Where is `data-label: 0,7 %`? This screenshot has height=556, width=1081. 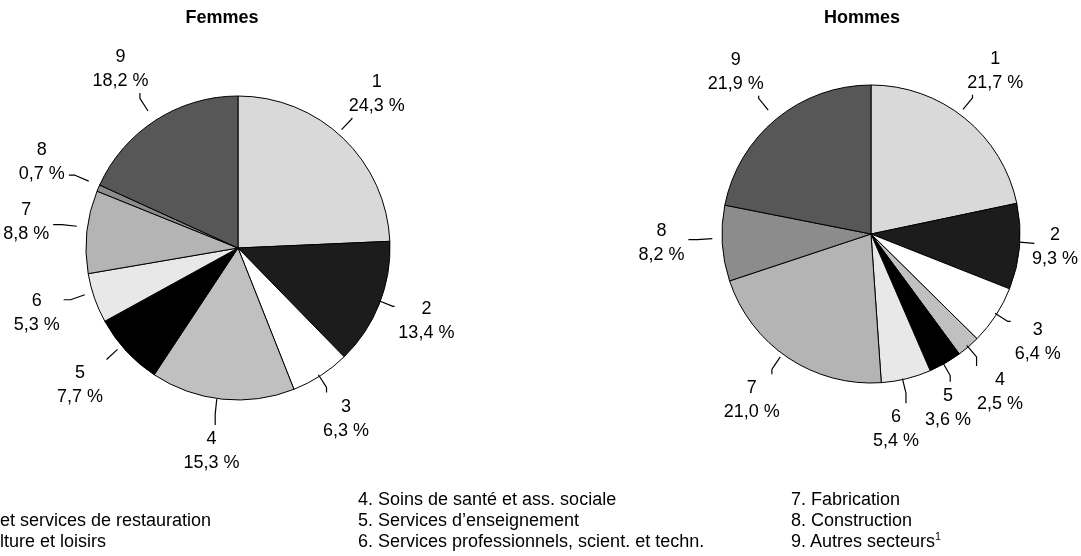 data-label: 0,7 % is located at coordinates (41, 172).